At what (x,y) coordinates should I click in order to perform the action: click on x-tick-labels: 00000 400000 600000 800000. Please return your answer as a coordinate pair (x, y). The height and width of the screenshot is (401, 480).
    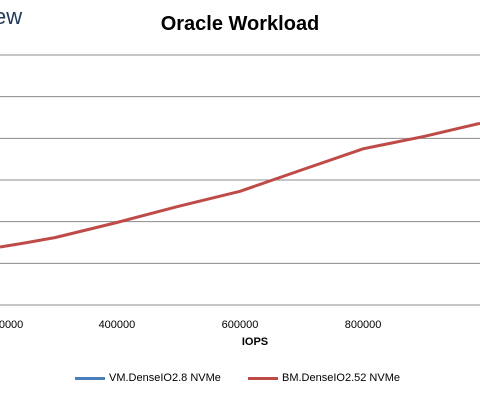
    Looking at the image, I should click on (190, 325).